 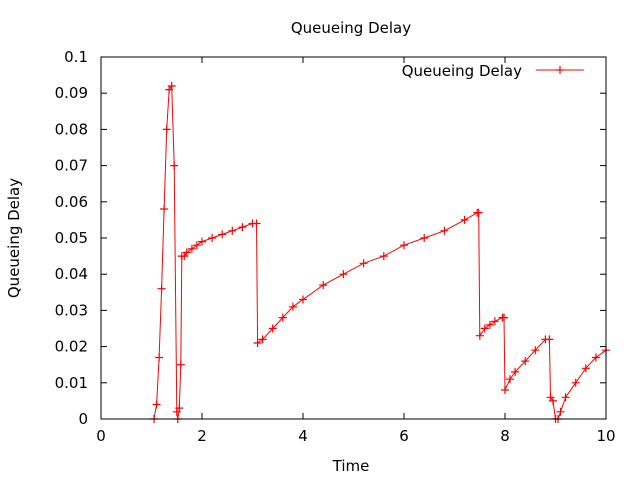 I want to click on x-axis-label: Time, so click(x=351, y=466).